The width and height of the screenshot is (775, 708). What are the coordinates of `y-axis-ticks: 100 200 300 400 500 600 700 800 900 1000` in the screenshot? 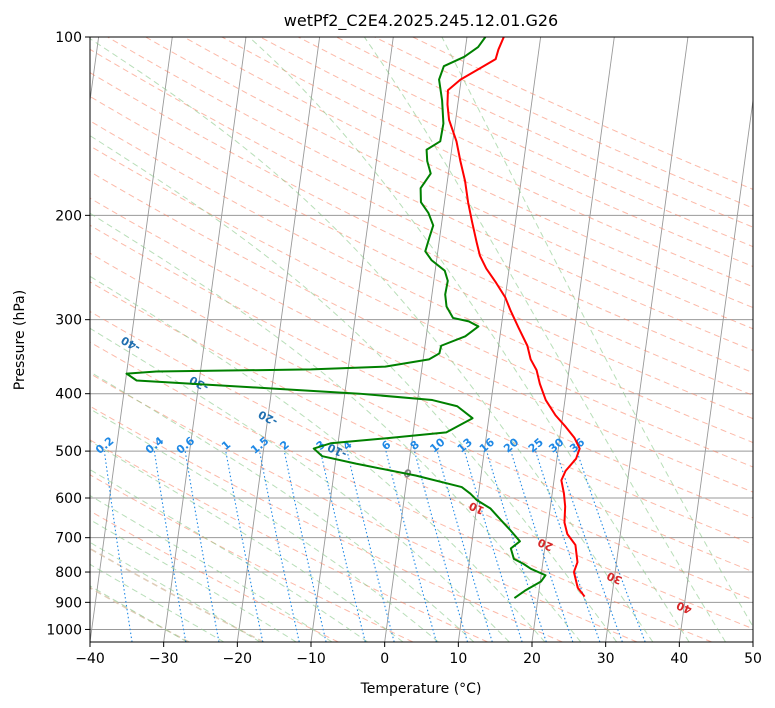 It's located at (68, 334).